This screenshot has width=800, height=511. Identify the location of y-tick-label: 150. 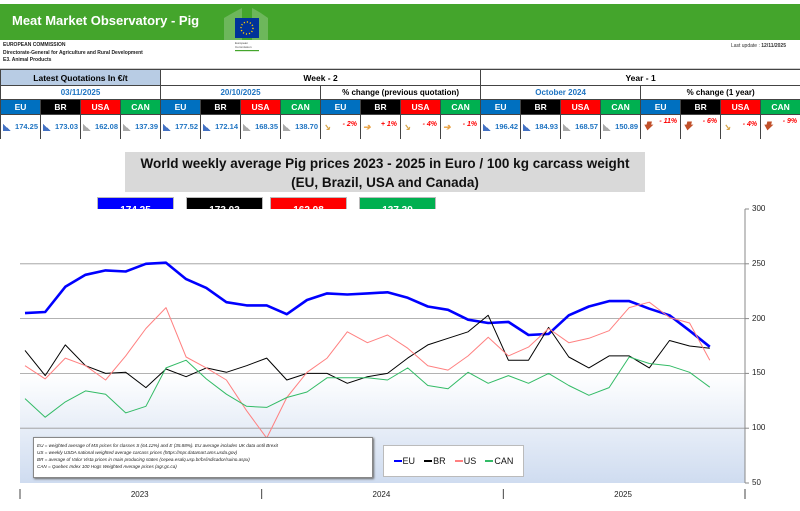
(759, 373).